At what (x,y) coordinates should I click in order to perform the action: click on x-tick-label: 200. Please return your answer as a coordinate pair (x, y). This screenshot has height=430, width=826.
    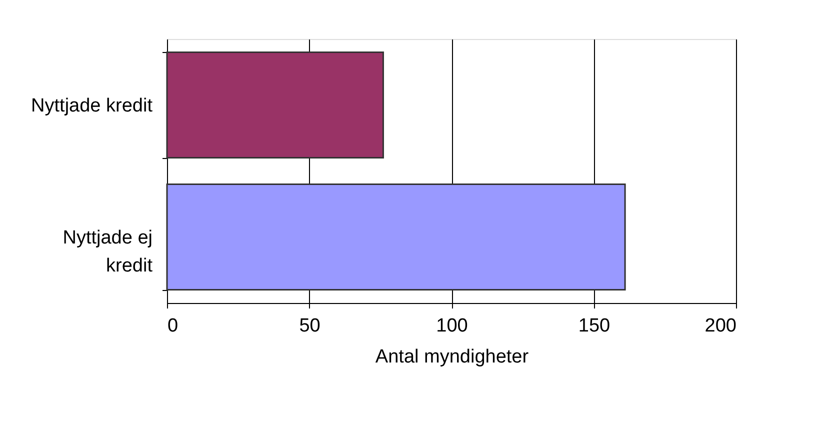
    Looking at the image, I should click on (720, 326).